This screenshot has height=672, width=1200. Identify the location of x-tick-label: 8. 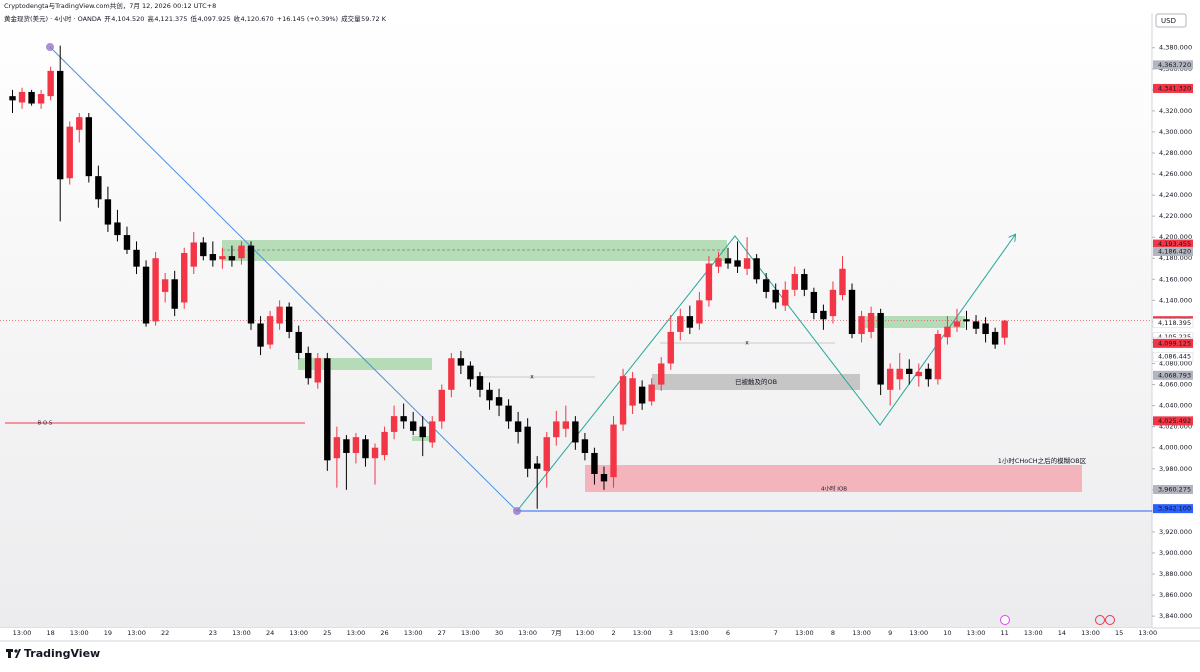
(833, 633).